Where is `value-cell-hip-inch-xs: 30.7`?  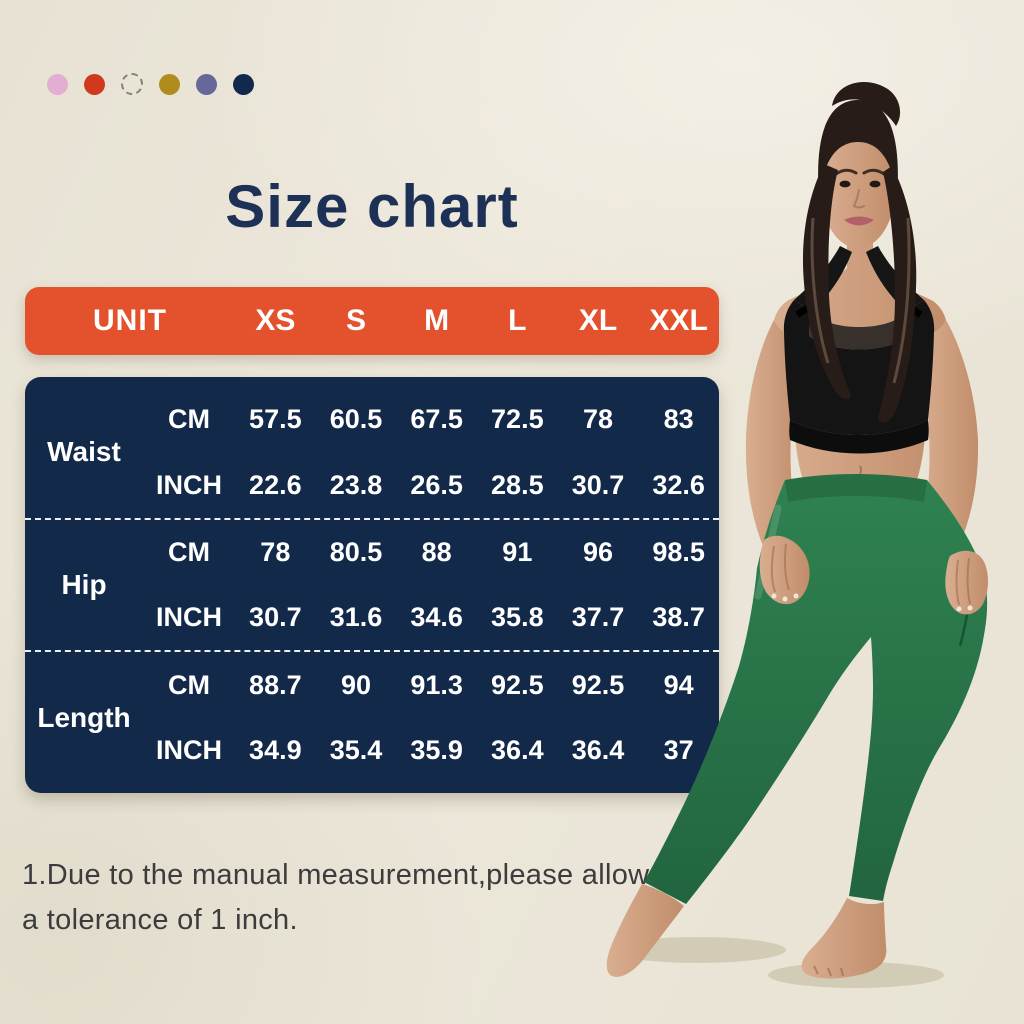 value-cell-hip-inch-xs: 30.7 is located at coordinates (275, 617).